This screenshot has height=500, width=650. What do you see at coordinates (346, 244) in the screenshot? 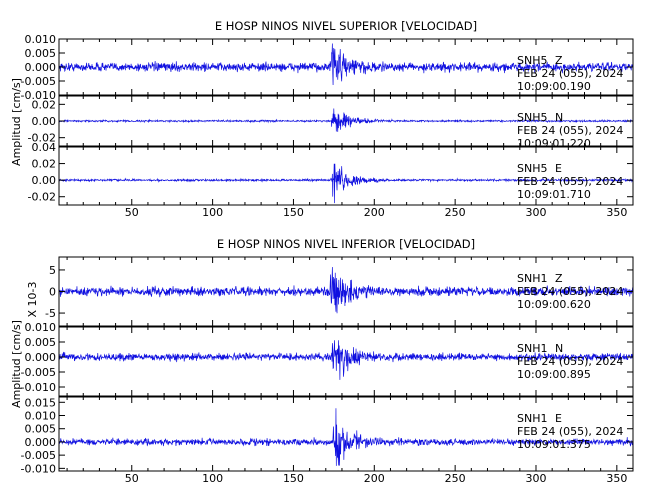
I see `chart-title: E HOSP NINOS NIVEL INFERIOR [VELOCIDAD]` at bounding box center [346, 244].